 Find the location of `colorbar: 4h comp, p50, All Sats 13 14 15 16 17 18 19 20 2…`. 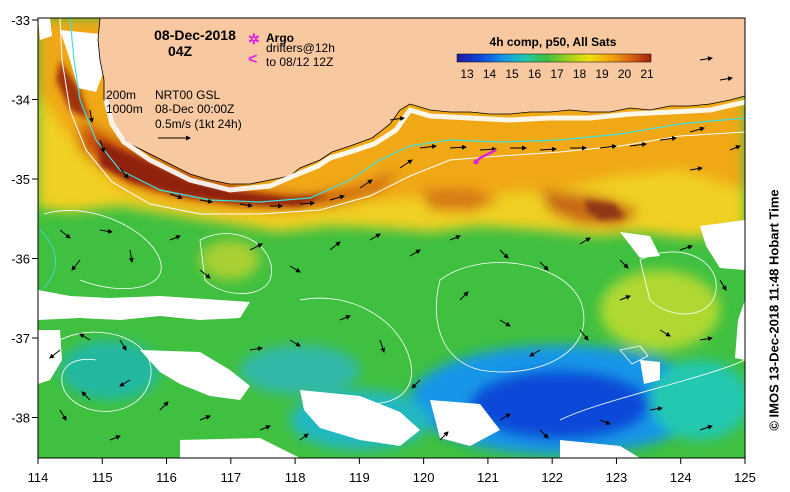

colorbar: 4h comp, p50, All Sats 13 14 15 16 17 18 19 20 2… is located at coordinates (555, 58).